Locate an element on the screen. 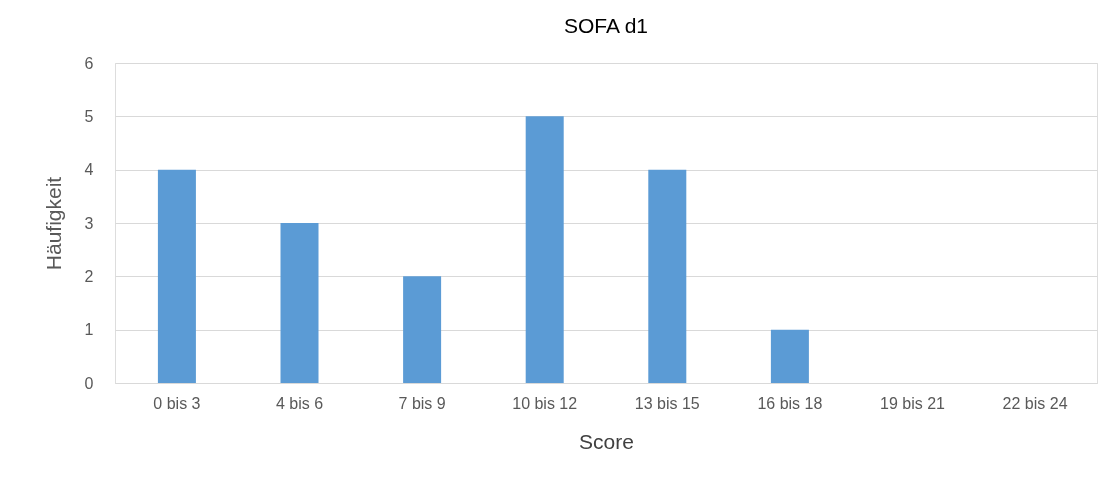 Image resolution: width=1107 pixels, height=482 pixels. y-tick-label: 2 is located at coordinates (89, 276).